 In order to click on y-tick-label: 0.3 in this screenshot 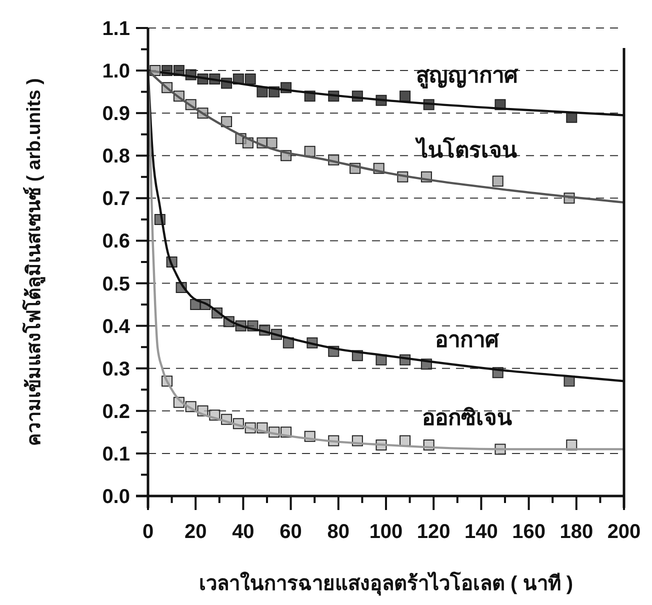, I will do `click(116, 369)`.